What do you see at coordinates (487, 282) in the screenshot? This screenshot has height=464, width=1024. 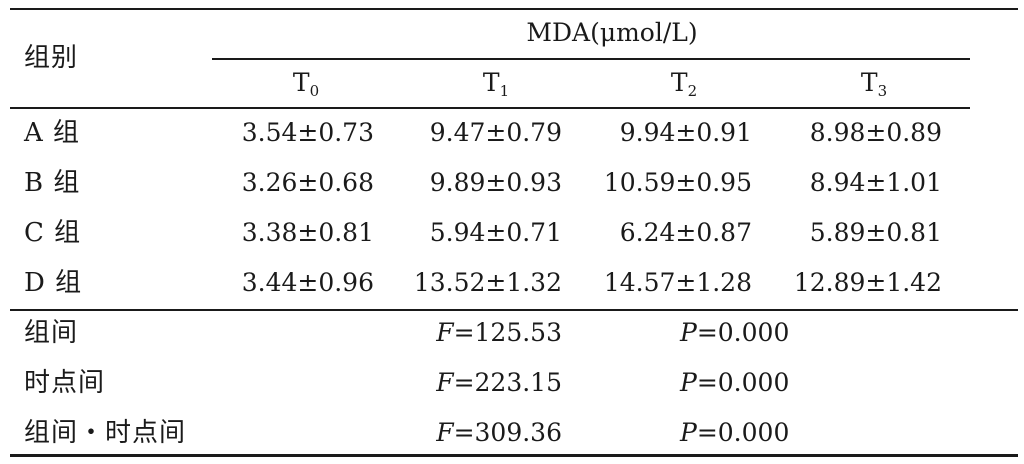 I see `cell-value: 13.52±1.32` at bounding box center [487, 282].